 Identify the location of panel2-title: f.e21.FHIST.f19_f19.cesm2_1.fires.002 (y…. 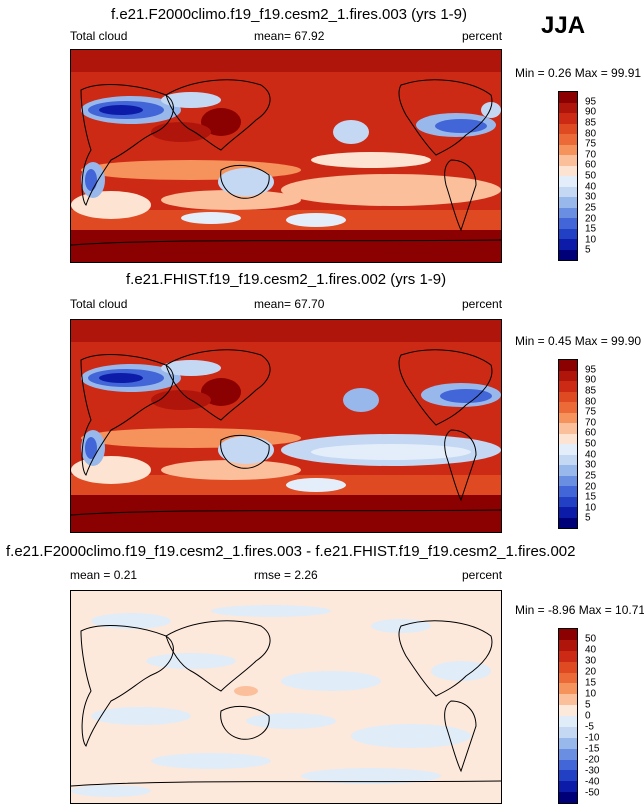
(286, 279).